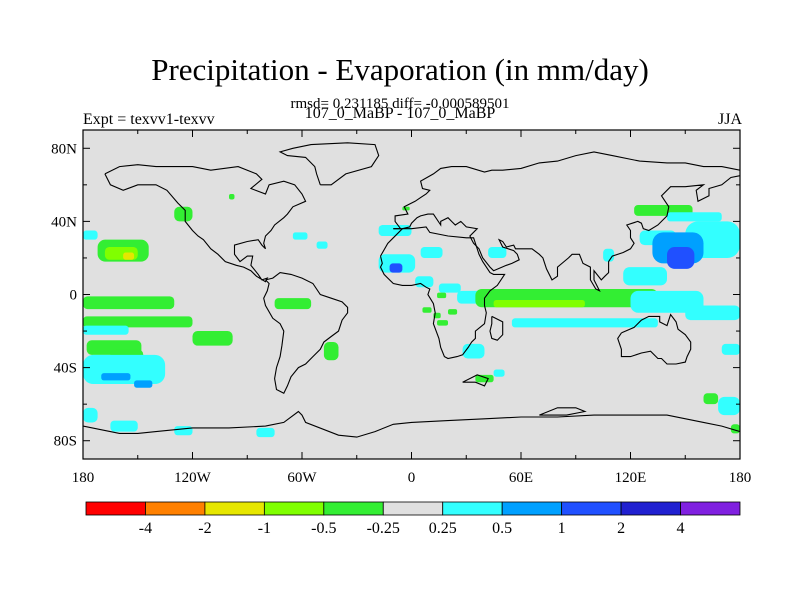 Image resolution: width=800 pixels, height=600 pixels. What do you see at coordinates (64, 222) in the screenshot?
I see `y-tick-label: 40N` at bounding box center [64, 222].